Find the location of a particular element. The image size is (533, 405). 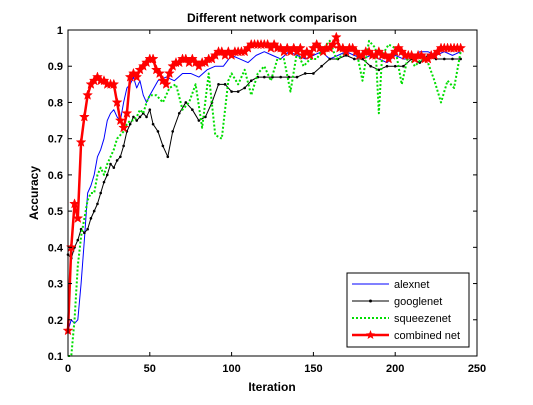

x-tick-label: 0 is located at coordinates (68, 369).